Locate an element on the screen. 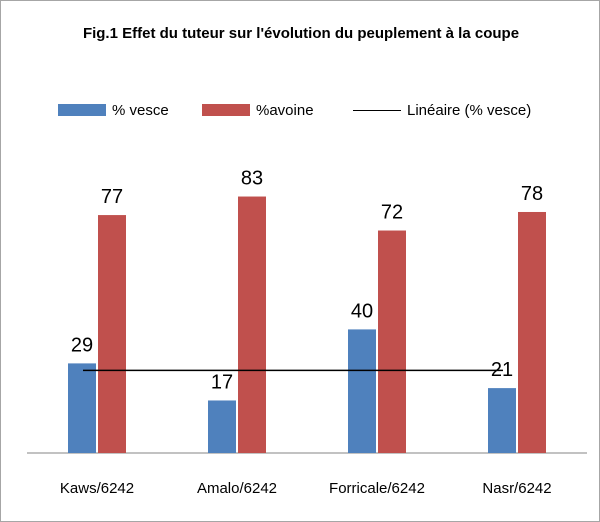 This screenshot has height=522, width=600. data-label-vesce-1: 29 is located at coordinates (82, 345).